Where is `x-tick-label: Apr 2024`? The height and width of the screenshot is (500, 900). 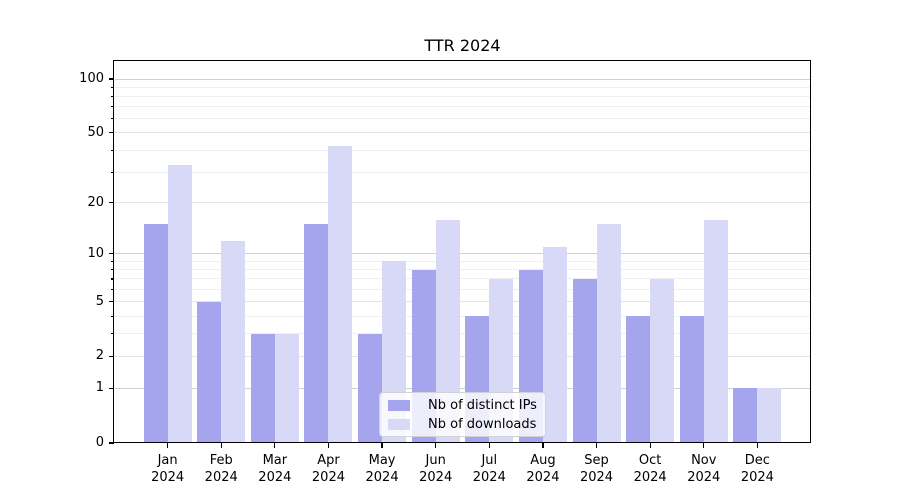
x-tick-label: Apr 2024 is located at coordinates (328, 469).